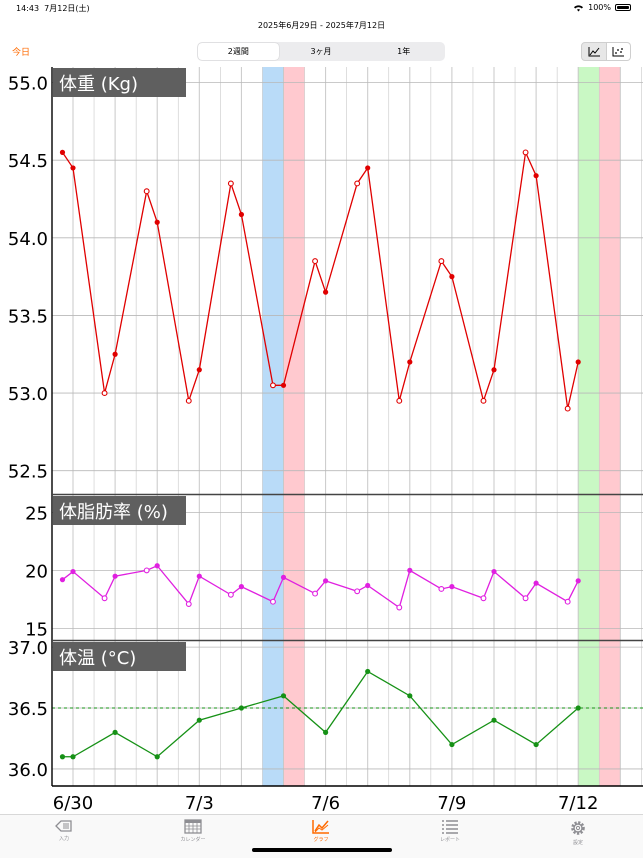 This screenshot has width=643, height=858. Describe the element at coordinates (321, 840) in the screenshot. I see `tab-graph-label: グラフ` at that location.